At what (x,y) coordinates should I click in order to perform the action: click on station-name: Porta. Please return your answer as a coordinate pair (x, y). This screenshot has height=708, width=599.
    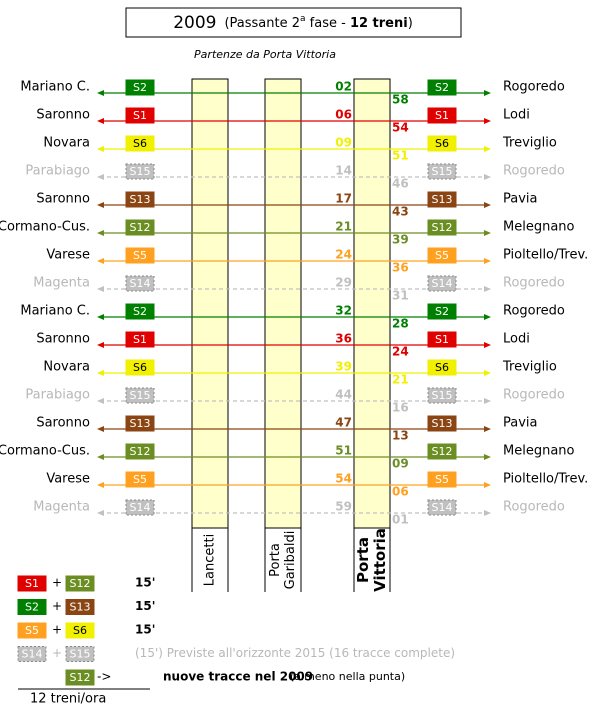
    Looking at the image, I should click on (363, 560).